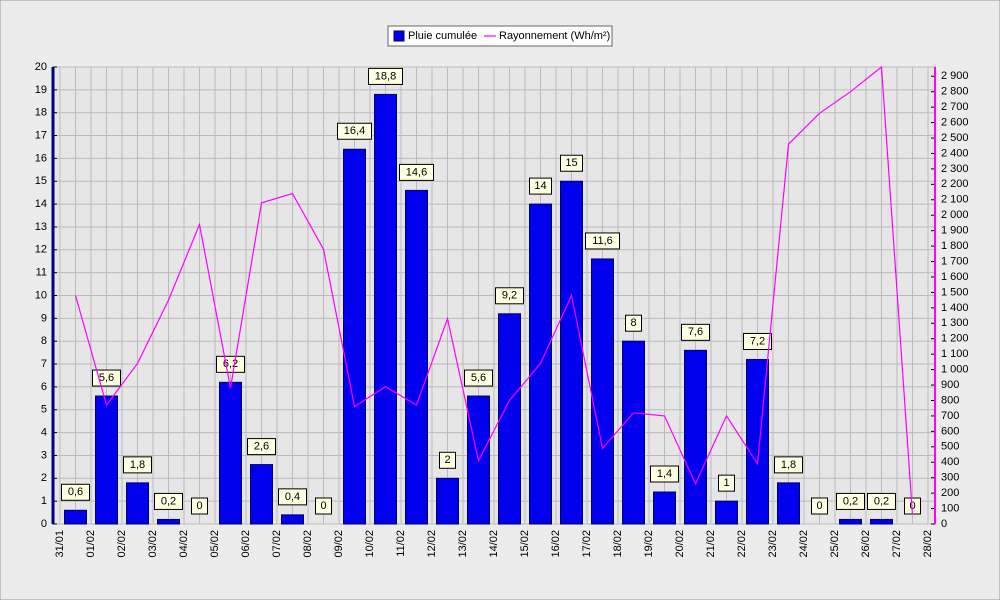  I want to click on y2-tick-label: 300, so click(950, 478).